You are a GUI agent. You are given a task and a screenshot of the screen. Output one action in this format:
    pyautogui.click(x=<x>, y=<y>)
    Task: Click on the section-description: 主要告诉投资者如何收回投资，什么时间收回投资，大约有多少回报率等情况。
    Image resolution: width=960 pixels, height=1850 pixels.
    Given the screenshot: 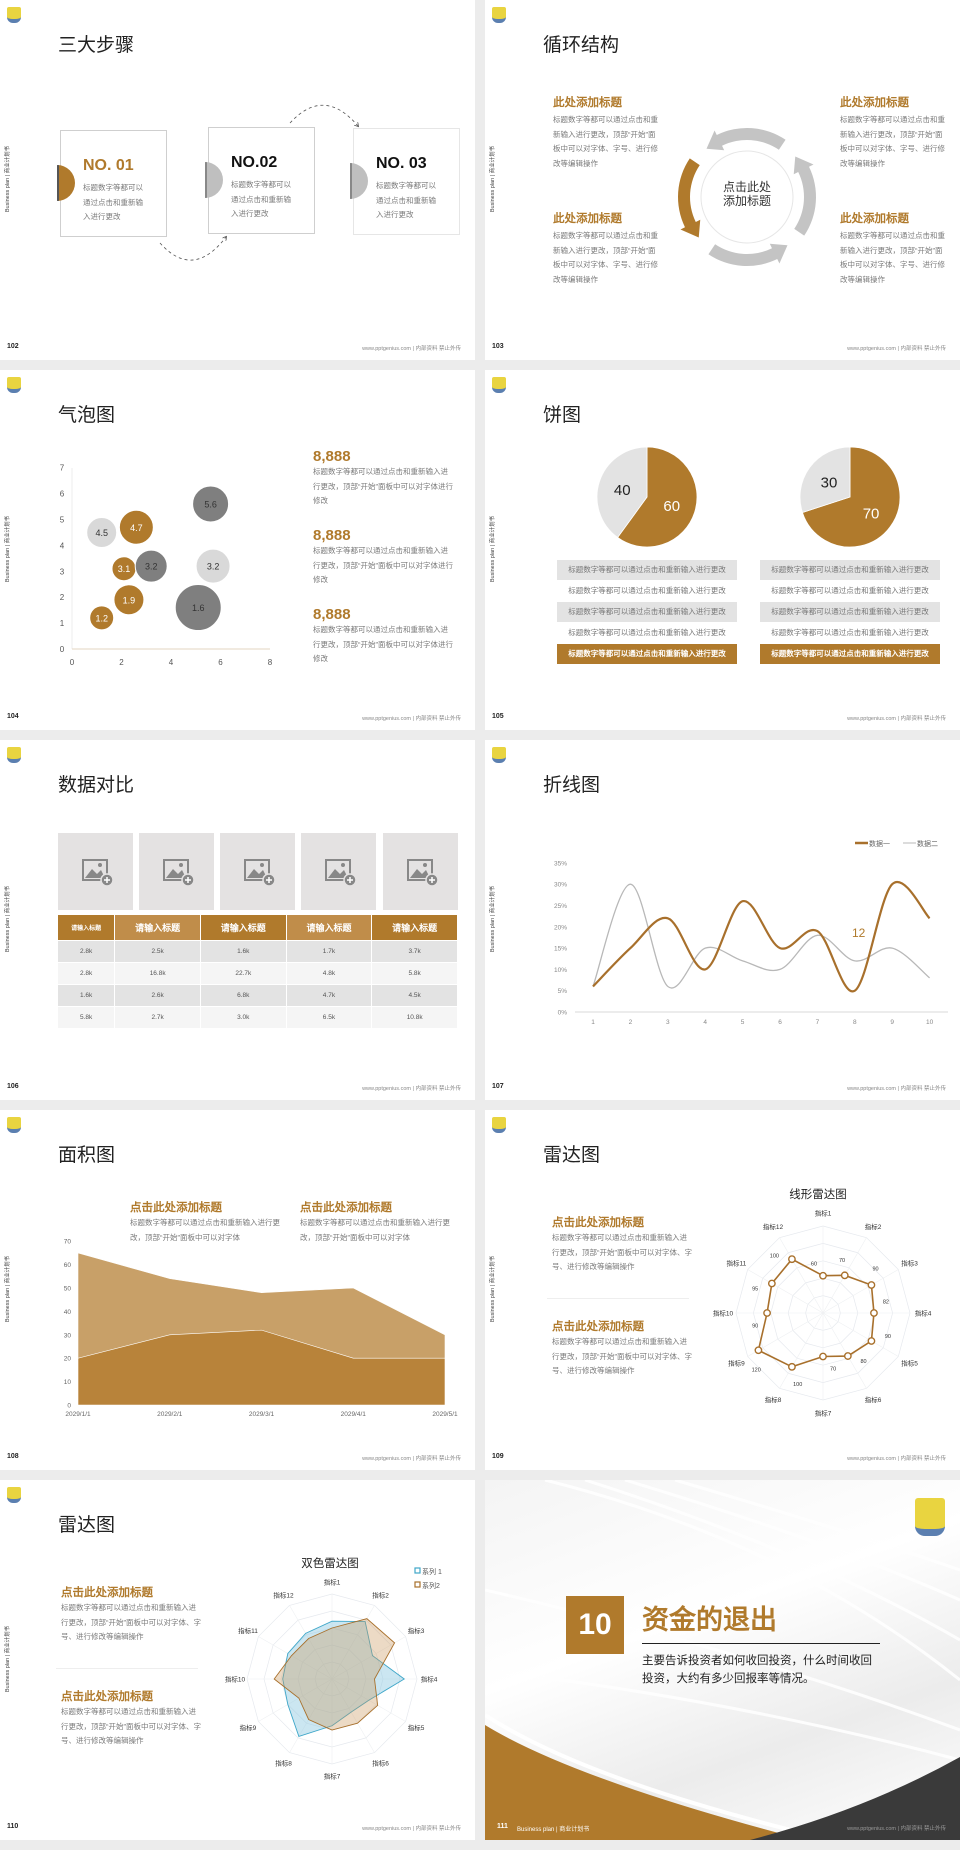 What is the action you would take?
    pyautogui.click(x=757, y=1670)
    